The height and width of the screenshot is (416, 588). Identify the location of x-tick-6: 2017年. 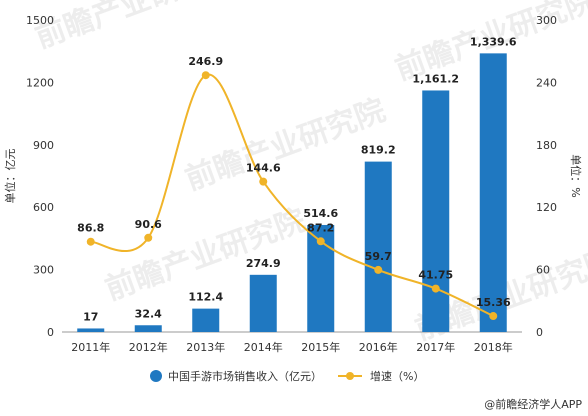
(435, 347).